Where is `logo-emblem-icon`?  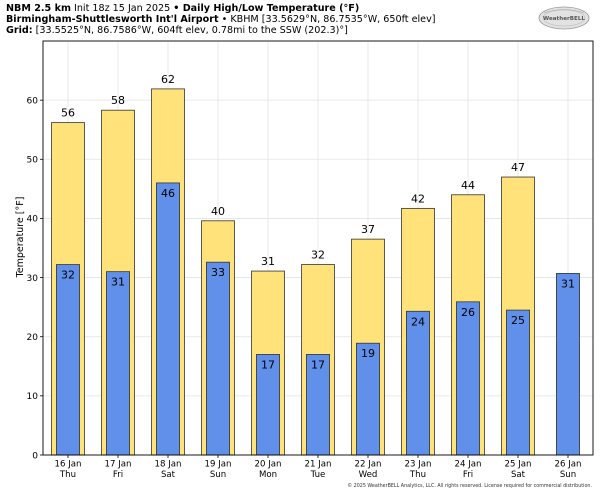
logo-emblem-icon is located at coordinates (564, 18).